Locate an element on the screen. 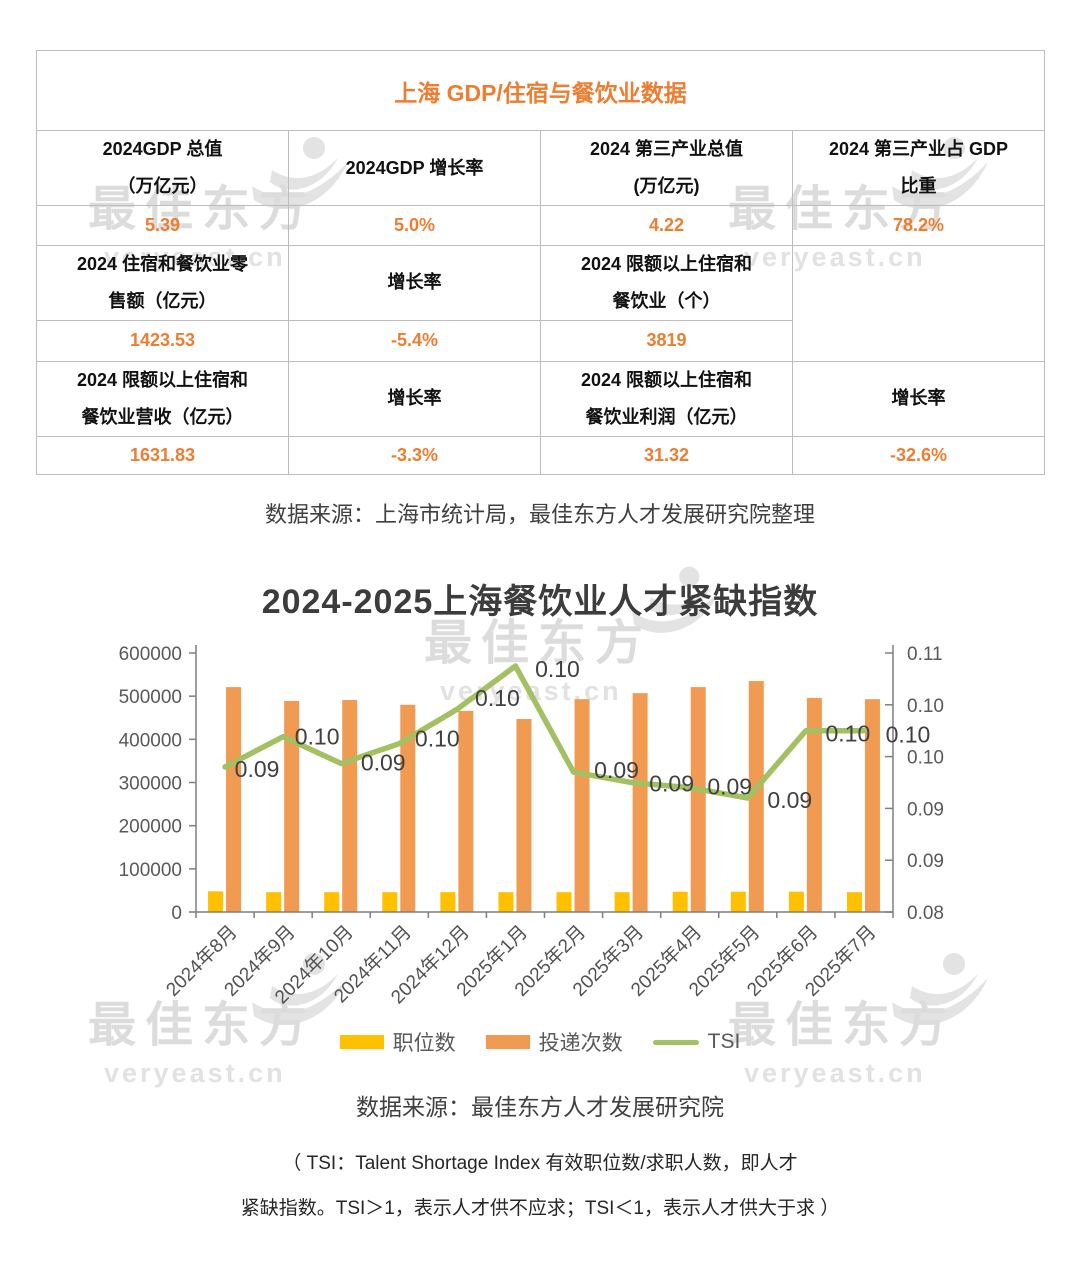  table-header-cell: 2024 限额以上住宿和 餐饮业（个） is located at coordinates (666, 283).